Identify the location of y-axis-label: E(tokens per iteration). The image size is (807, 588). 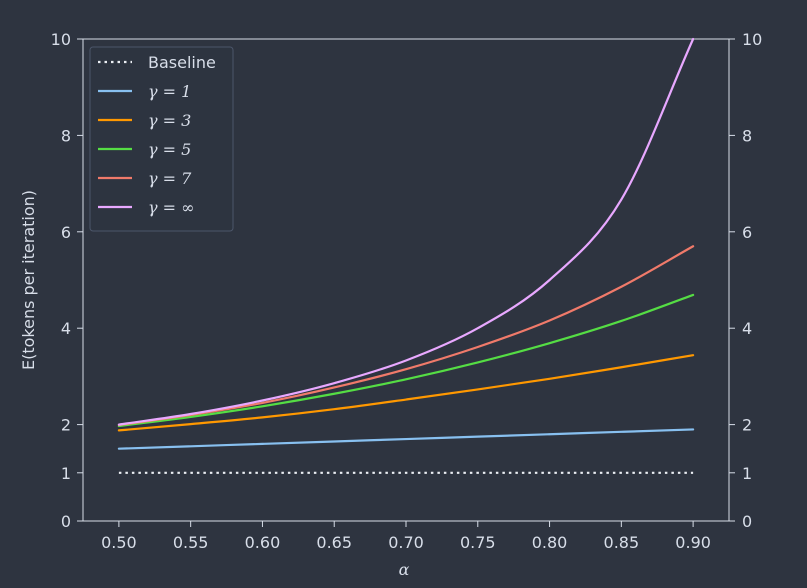
(28, 280).